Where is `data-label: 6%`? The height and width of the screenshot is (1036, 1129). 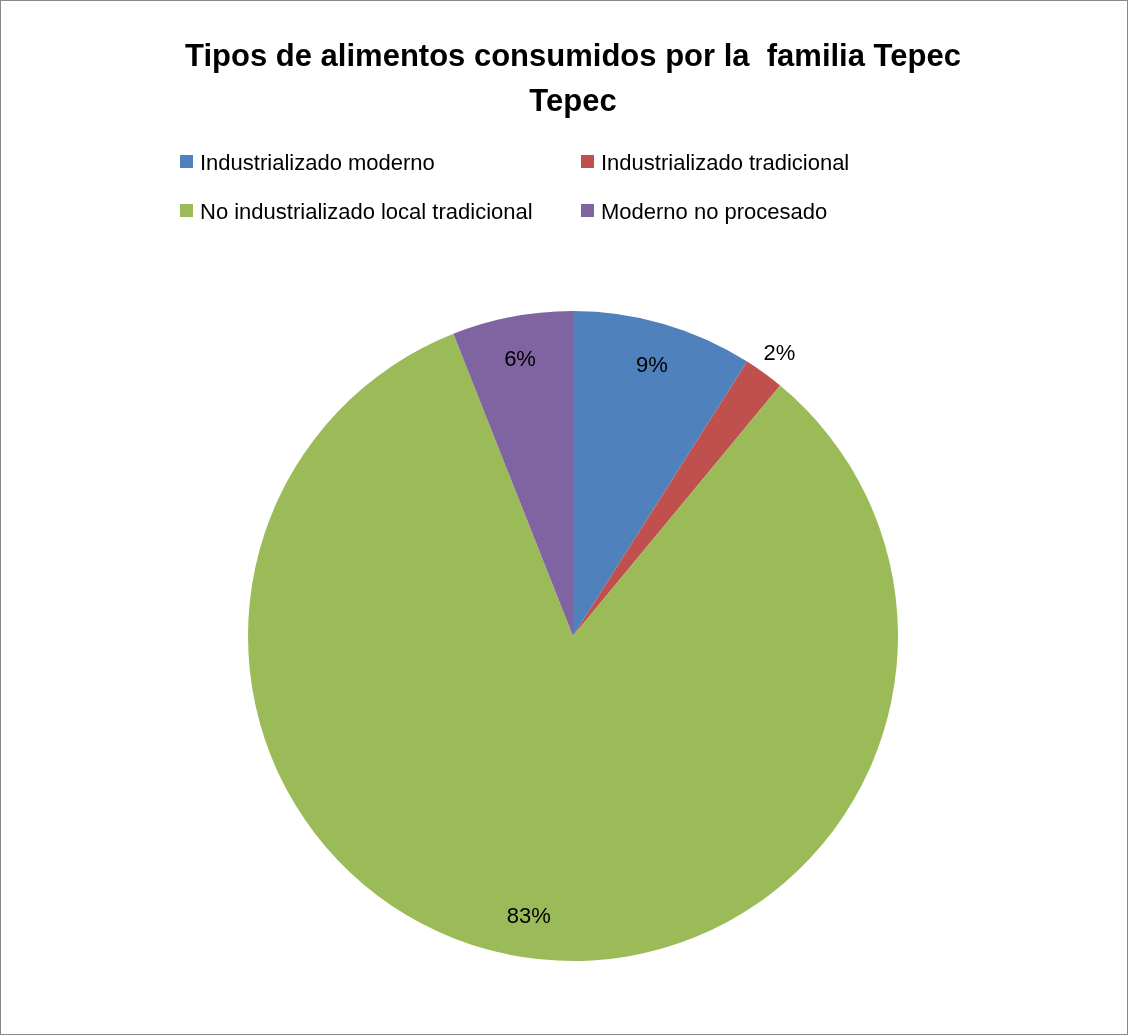 data-label: 6% is located at coordinates (520, 358).